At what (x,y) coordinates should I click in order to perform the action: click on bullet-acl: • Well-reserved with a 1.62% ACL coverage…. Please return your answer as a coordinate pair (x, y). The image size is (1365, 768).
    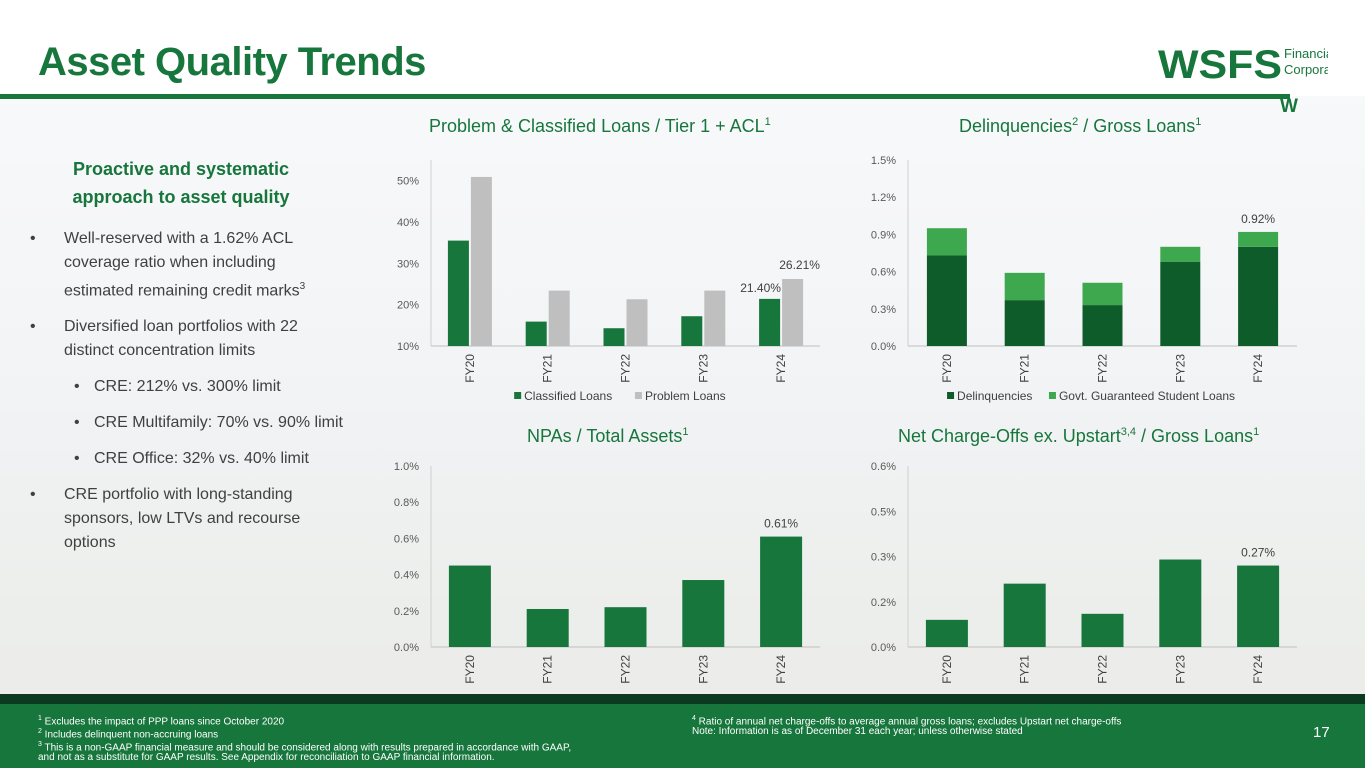
    Looking at the image, I should click on (176, 265).